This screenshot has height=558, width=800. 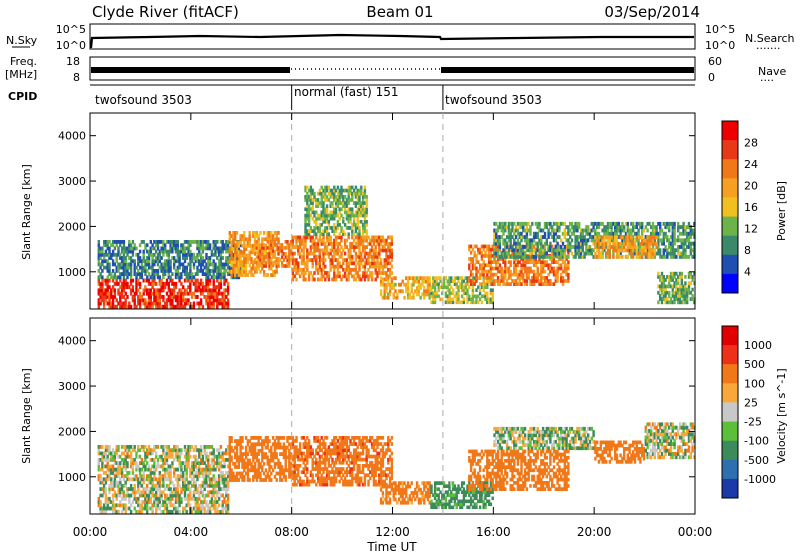 What do you see at coordinates (652, 12) in the screenshot?
I see `date-title: 03/Sep/2014` at bounding box center [652, 12].